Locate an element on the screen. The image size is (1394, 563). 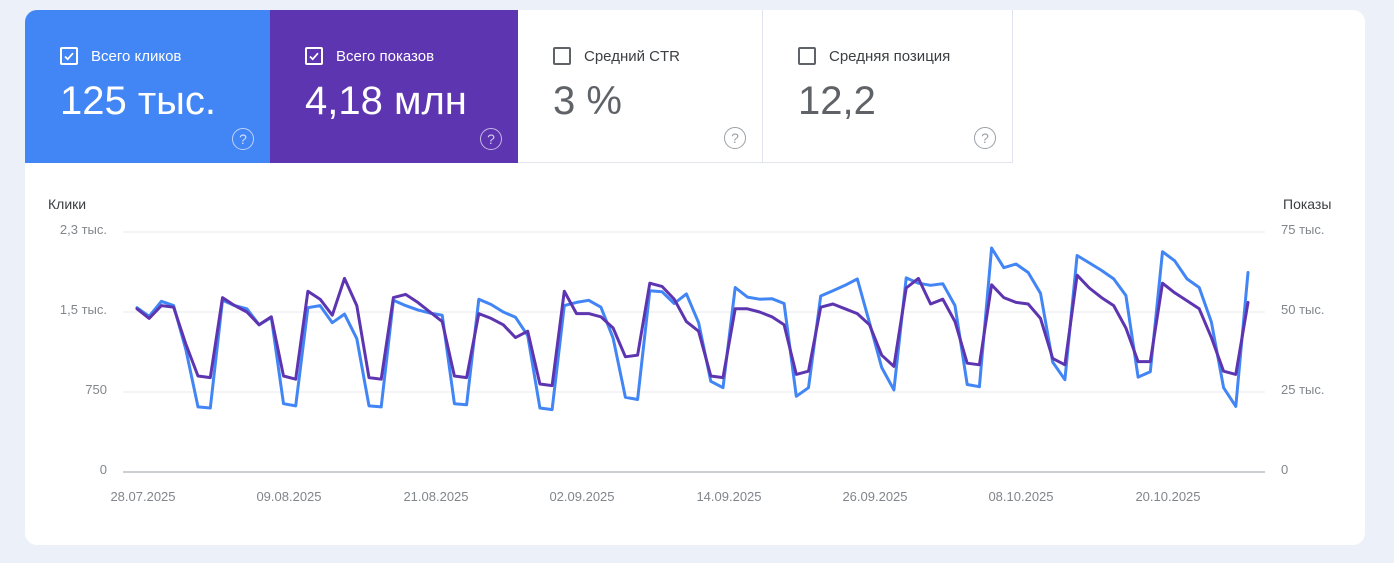
card-head: Всего показов is located at coordinates (394, 37).